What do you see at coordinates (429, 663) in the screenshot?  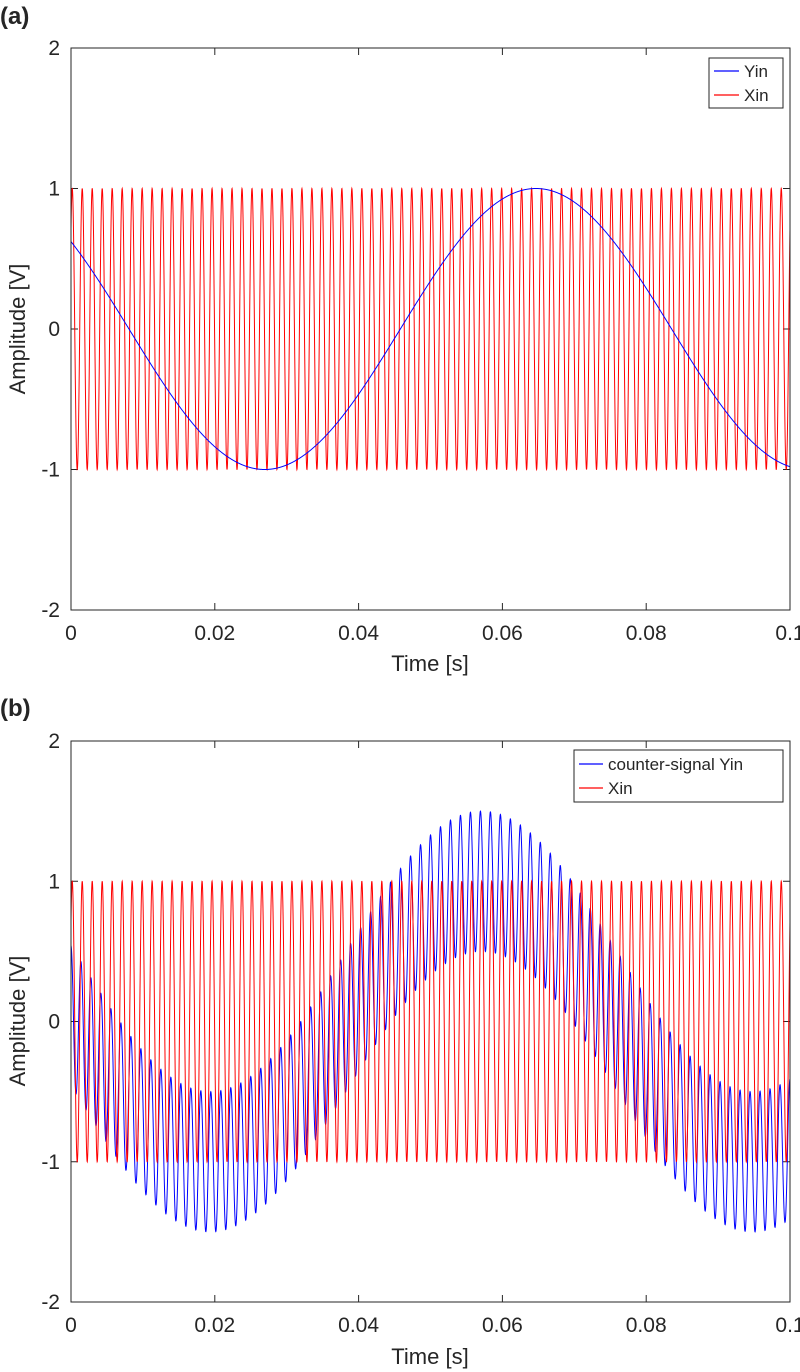 I see `panel-a-x-axis-title: Time [s]` at bounding box center [429, 663].